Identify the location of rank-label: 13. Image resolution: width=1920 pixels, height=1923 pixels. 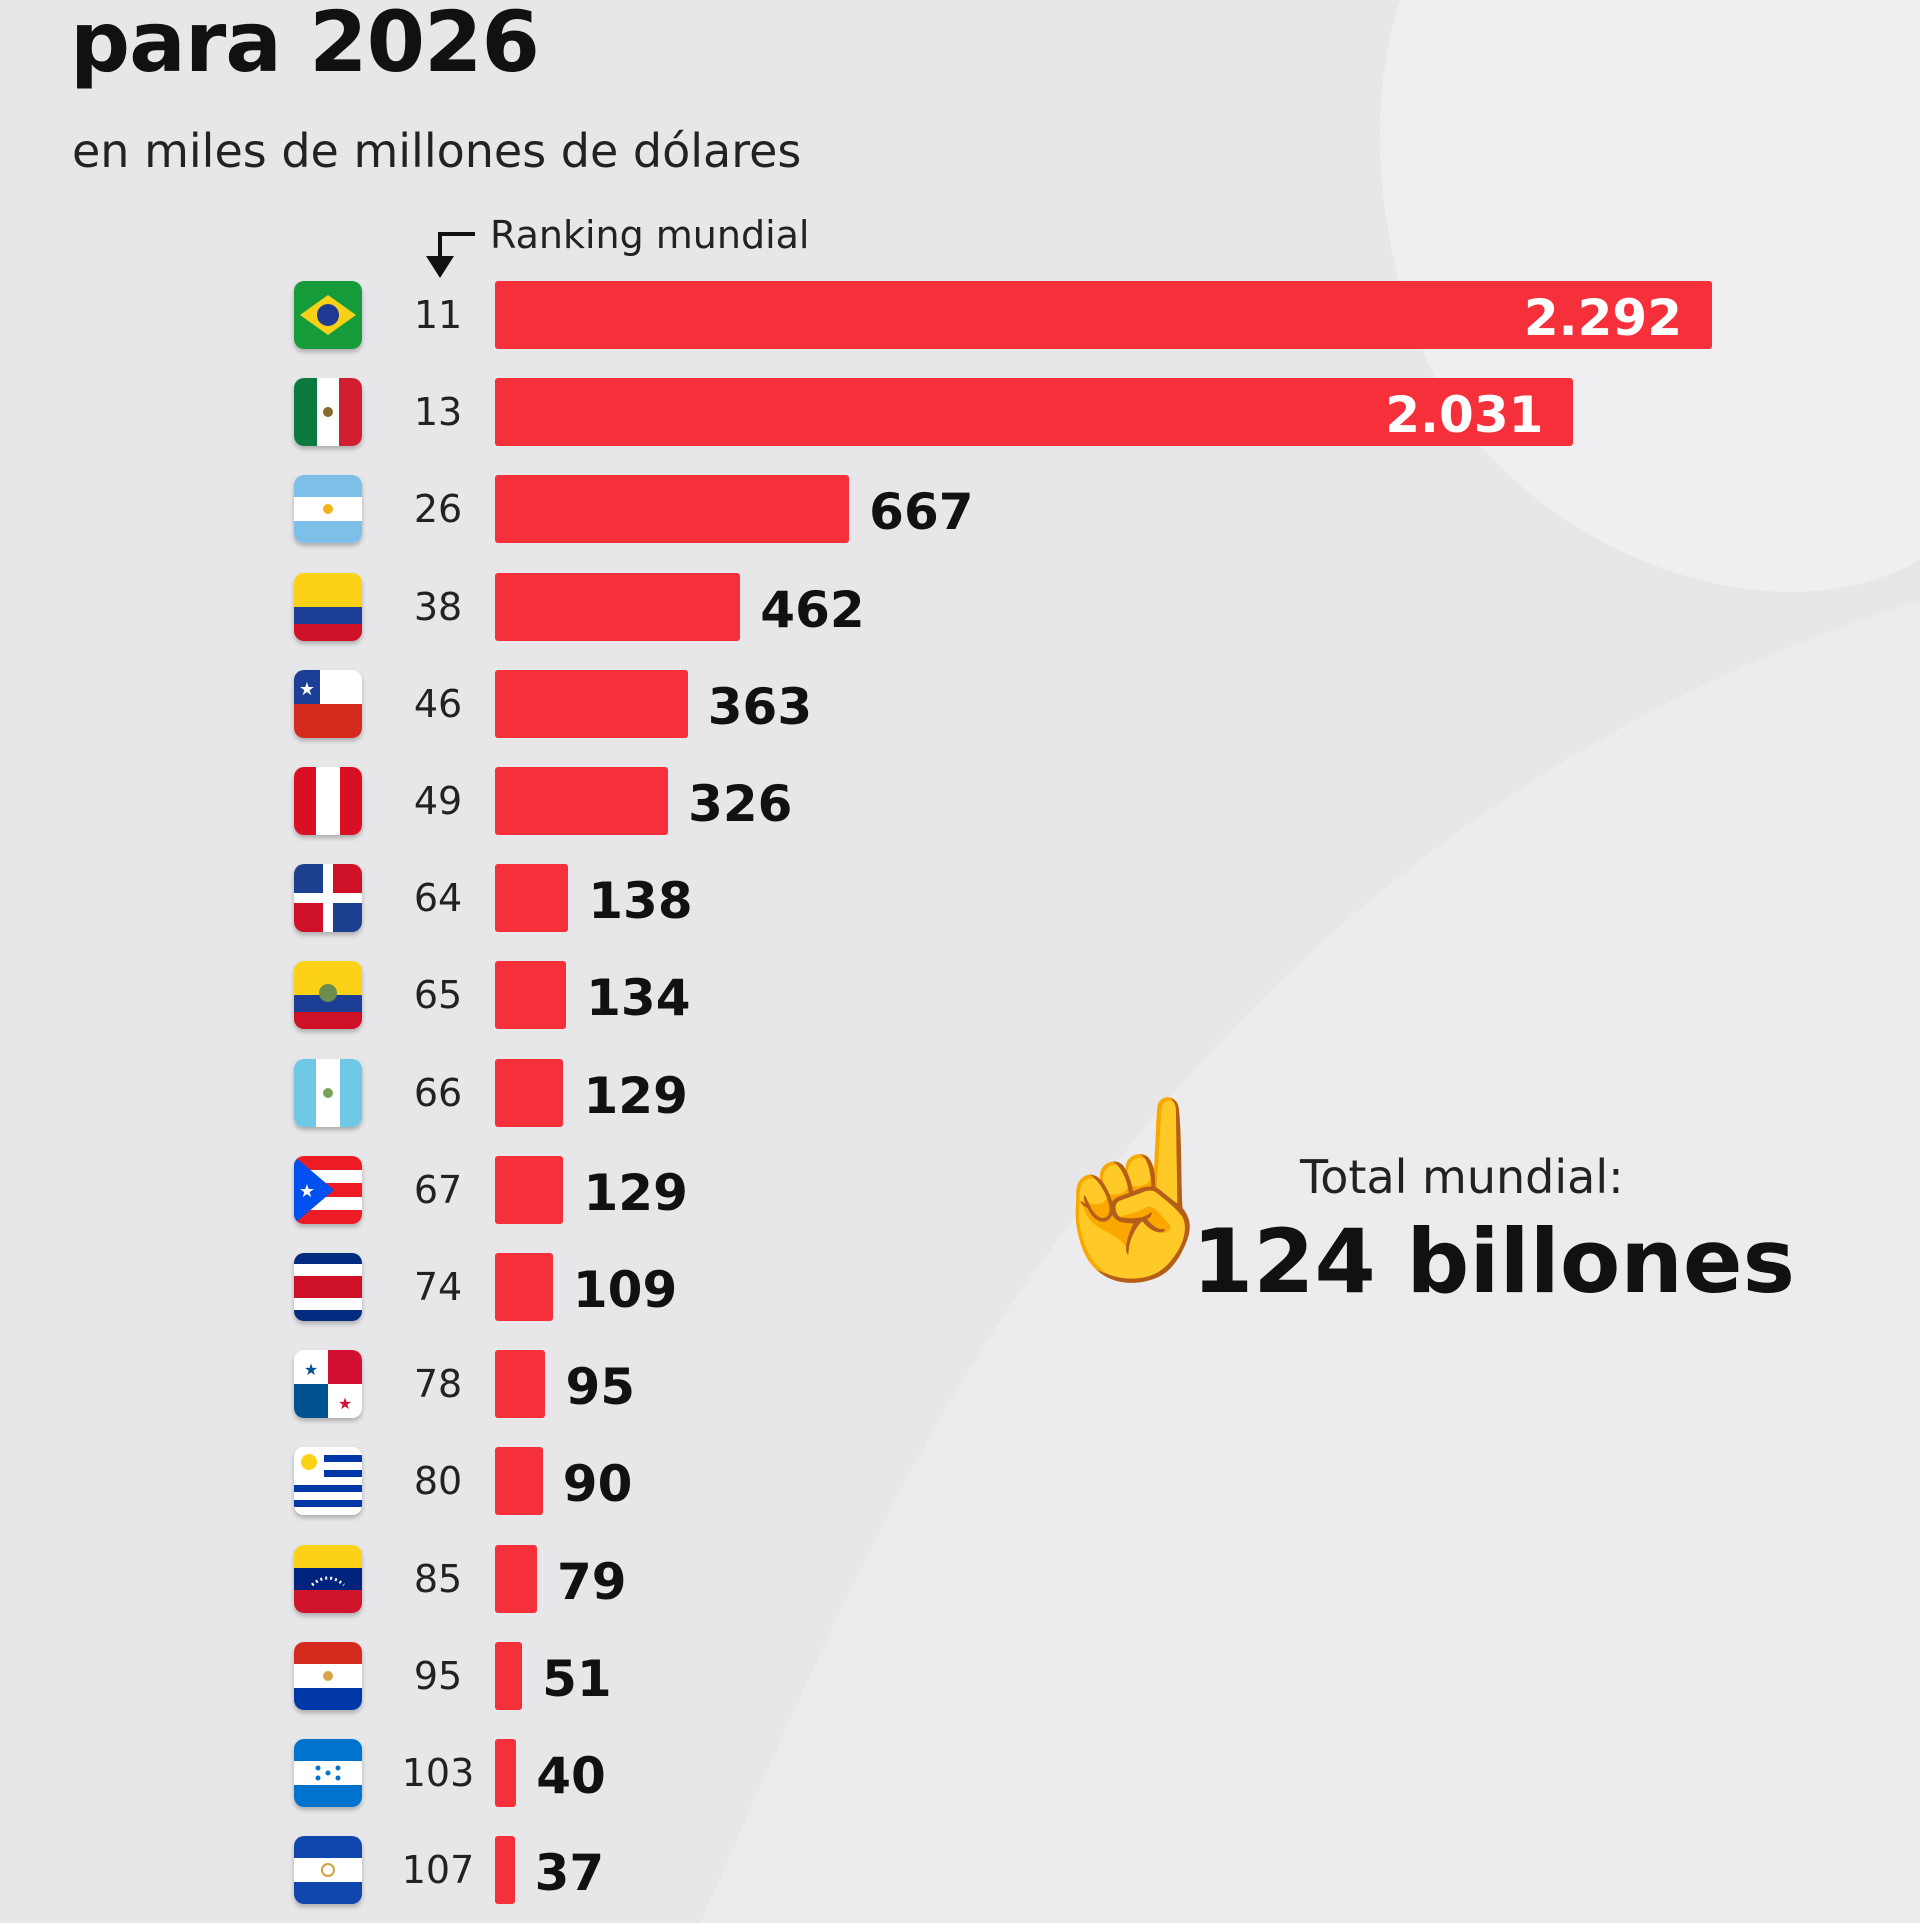
(438, 412).